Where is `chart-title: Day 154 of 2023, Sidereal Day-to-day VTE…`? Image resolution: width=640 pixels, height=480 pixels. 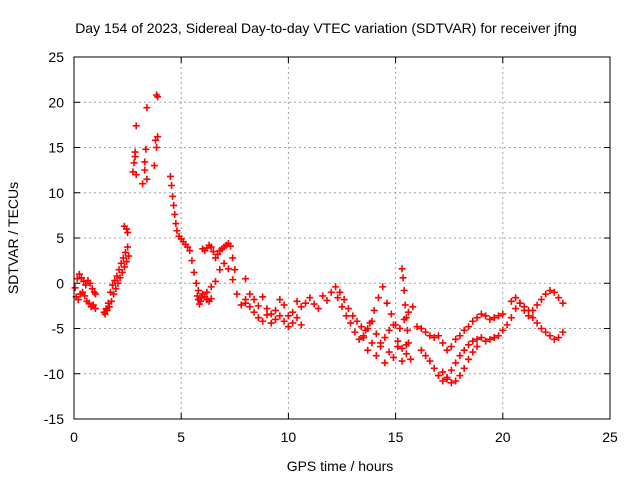 chart-title: Day 154 of 2023, Sidereal Day-to-day VTE… is located at coordinates (326, 28).